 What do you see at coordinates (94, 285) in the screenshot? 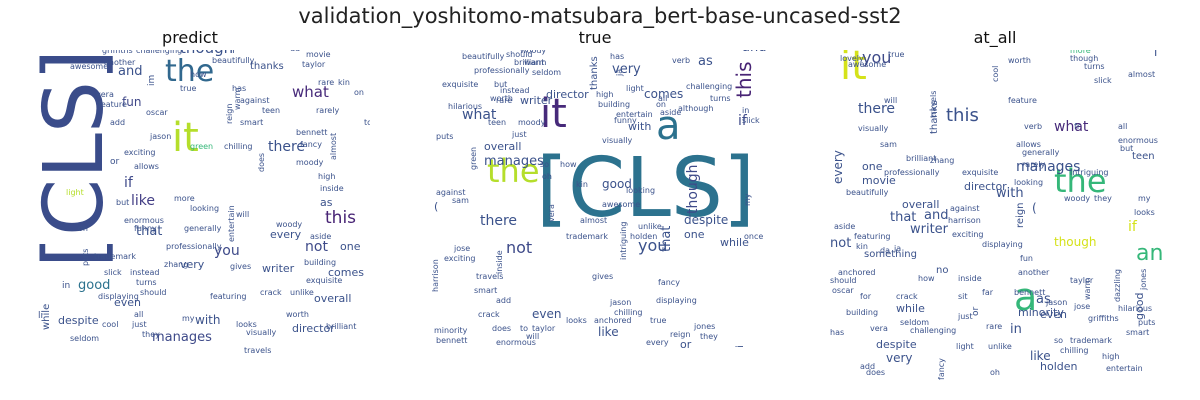
I see `cloud-word: good` at bounding box center [94, 285].